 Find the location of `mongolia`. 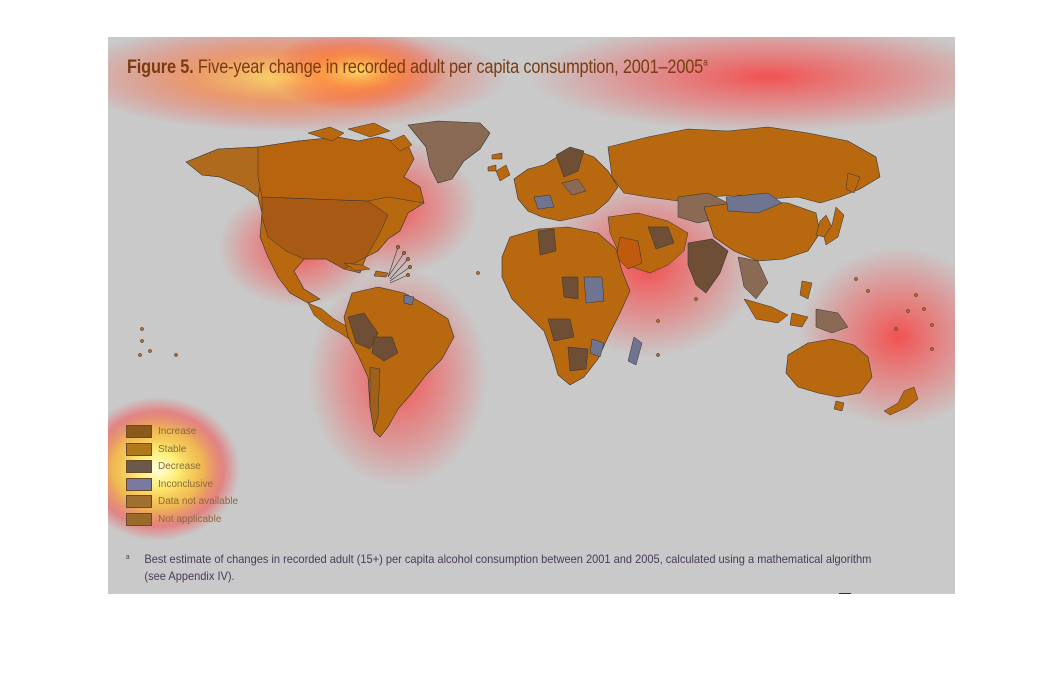

mongolia is located at coordinates (754, 203).